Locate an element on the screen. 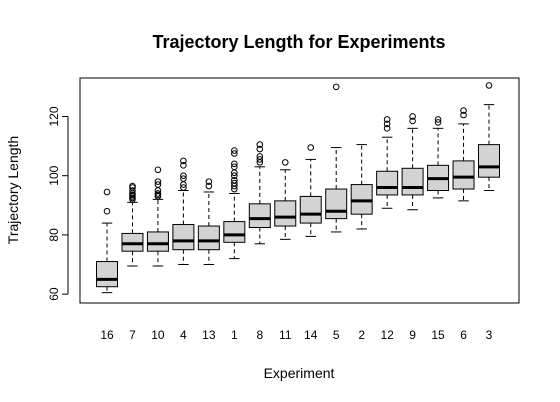 The height and width of the screenshot is (402, 560). x-tick-label: 11 is located at coordinates (285, 335).